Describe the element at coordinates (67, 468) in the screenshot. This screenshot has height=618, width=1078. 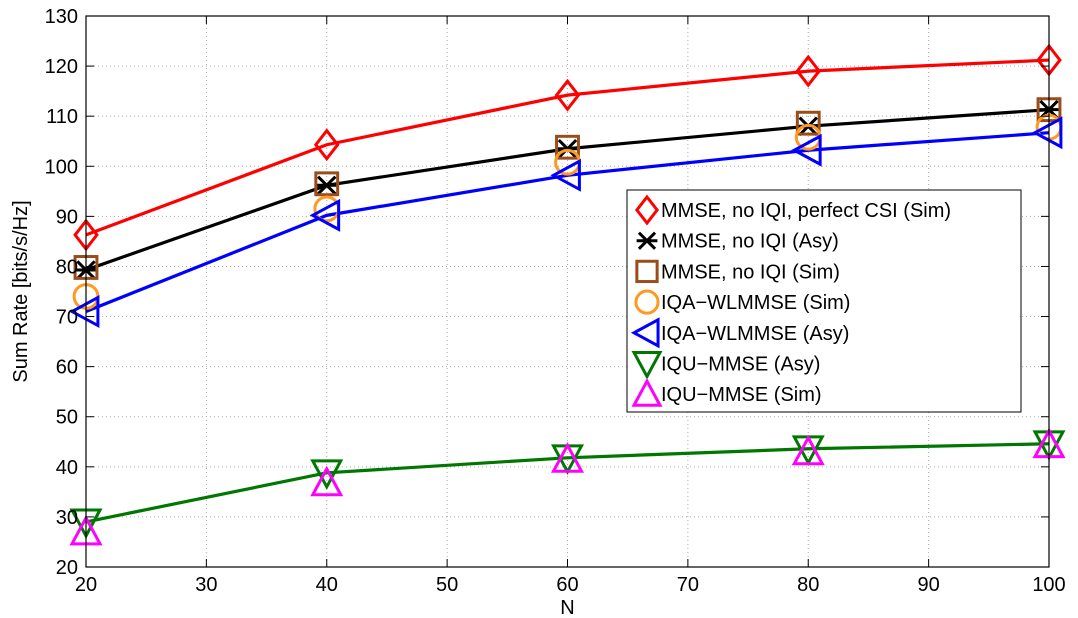
I see `y-tick-label: 40` at that location.